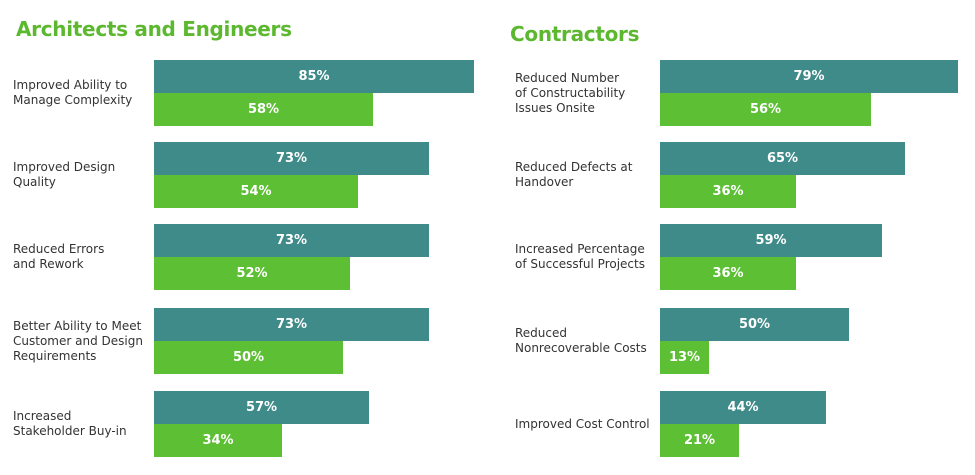  Describe the element at coordinates (73, 92) in the screenshot. I see `category-label: Improved Ability to Manage Complexity` at that location.